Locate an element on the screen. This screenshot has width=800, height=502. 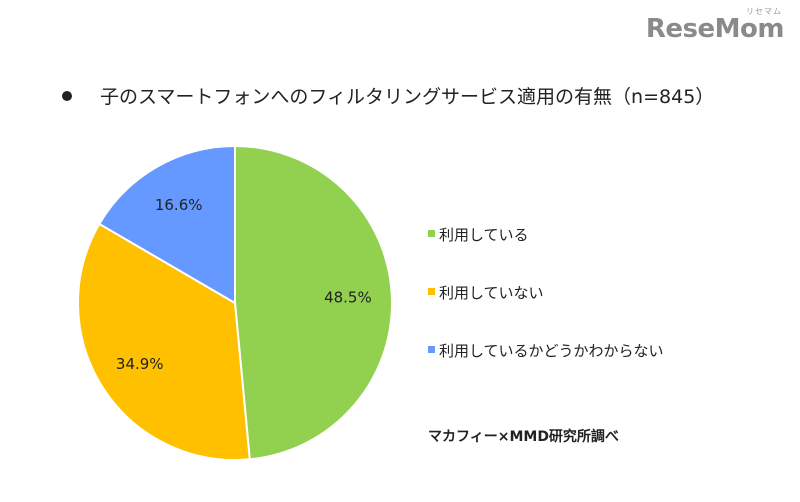
legend-item-unknown: 利用しているかどうかわからない is located at coordinates (546, 350).